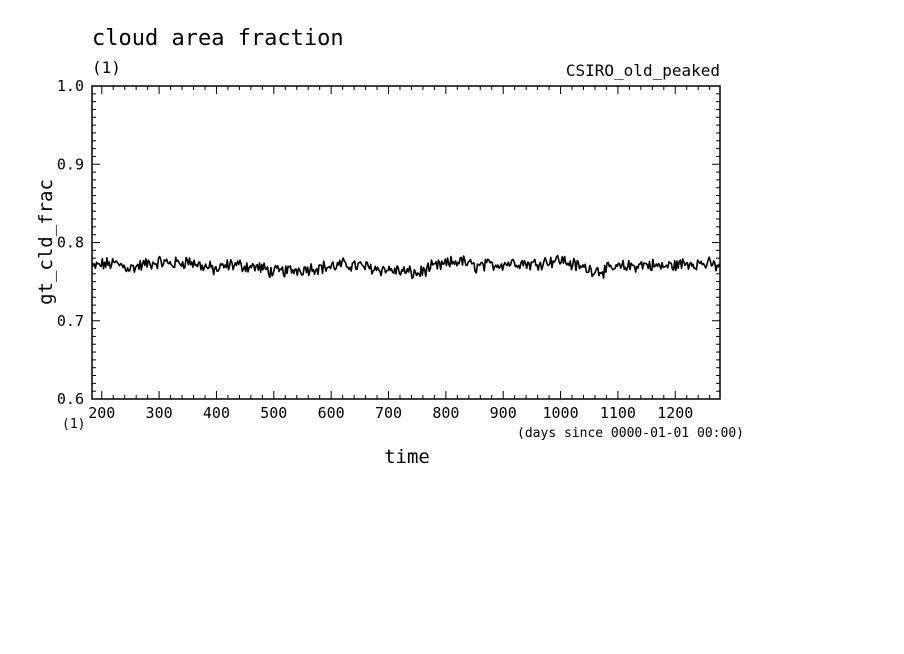  I want to click on x-tick-label: 500, so click(273, 413).